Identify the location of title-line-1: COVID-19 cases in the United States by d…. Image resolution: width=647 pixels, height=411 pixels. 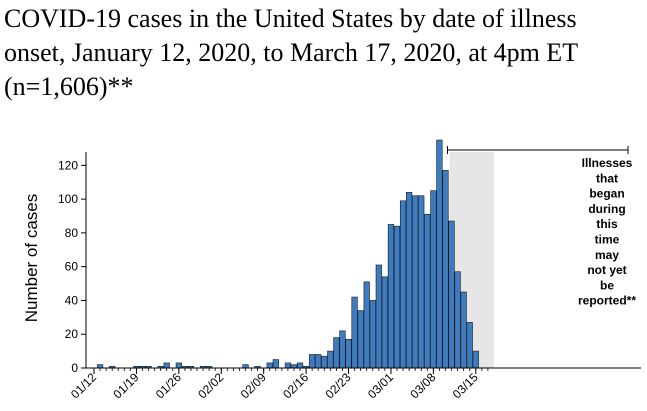
(290, 18).